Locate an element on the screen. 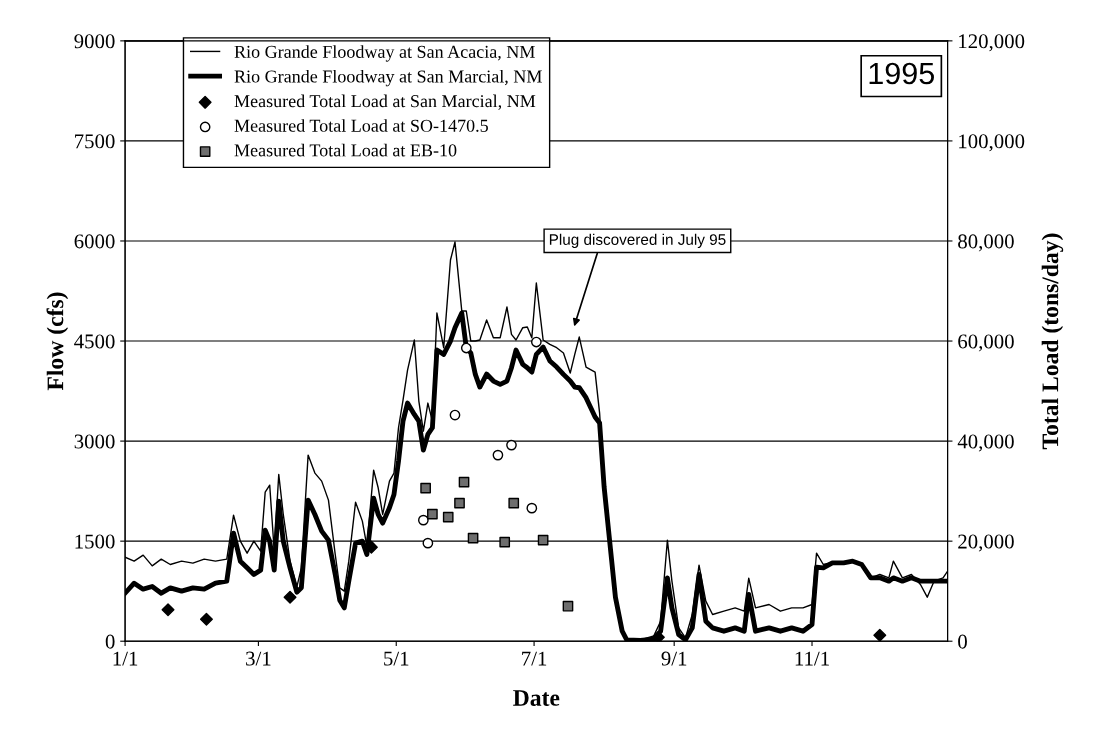  y-tick-label: 9000 is located at coordinates (94, 41).